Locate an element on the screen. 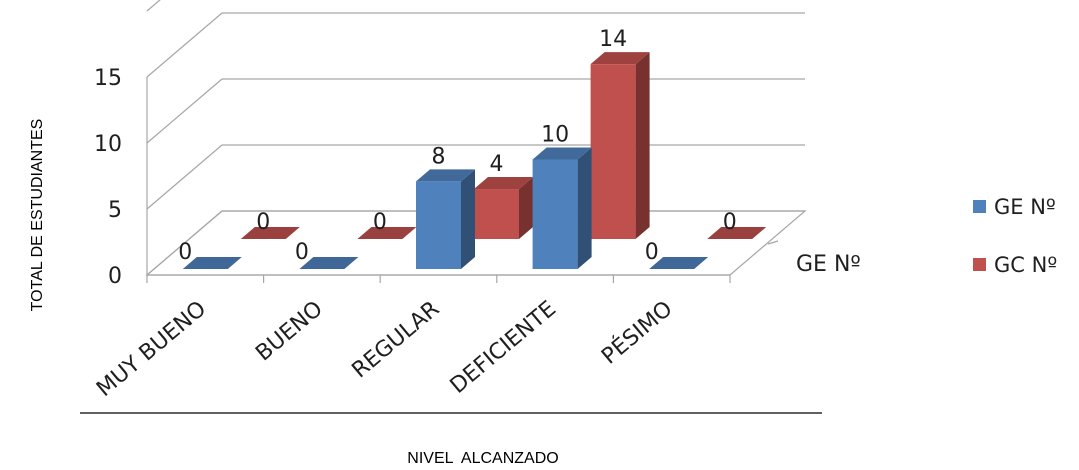 This screenshot has width=1079, height=470. category-label: REGULAR is located at coordinates (396, 339).